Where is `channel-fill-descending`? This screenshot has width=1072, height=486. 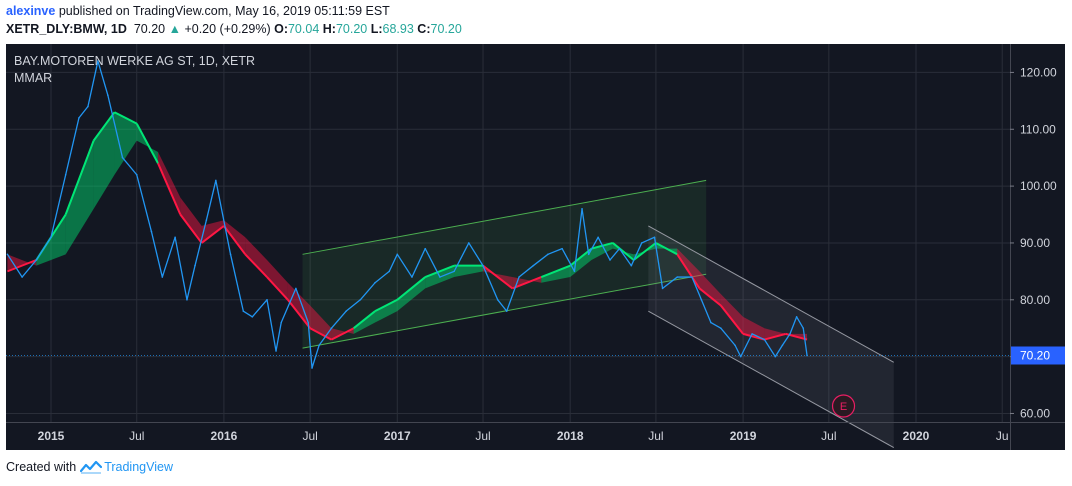
channel-fill-descending is located at coordinates (771, 336).